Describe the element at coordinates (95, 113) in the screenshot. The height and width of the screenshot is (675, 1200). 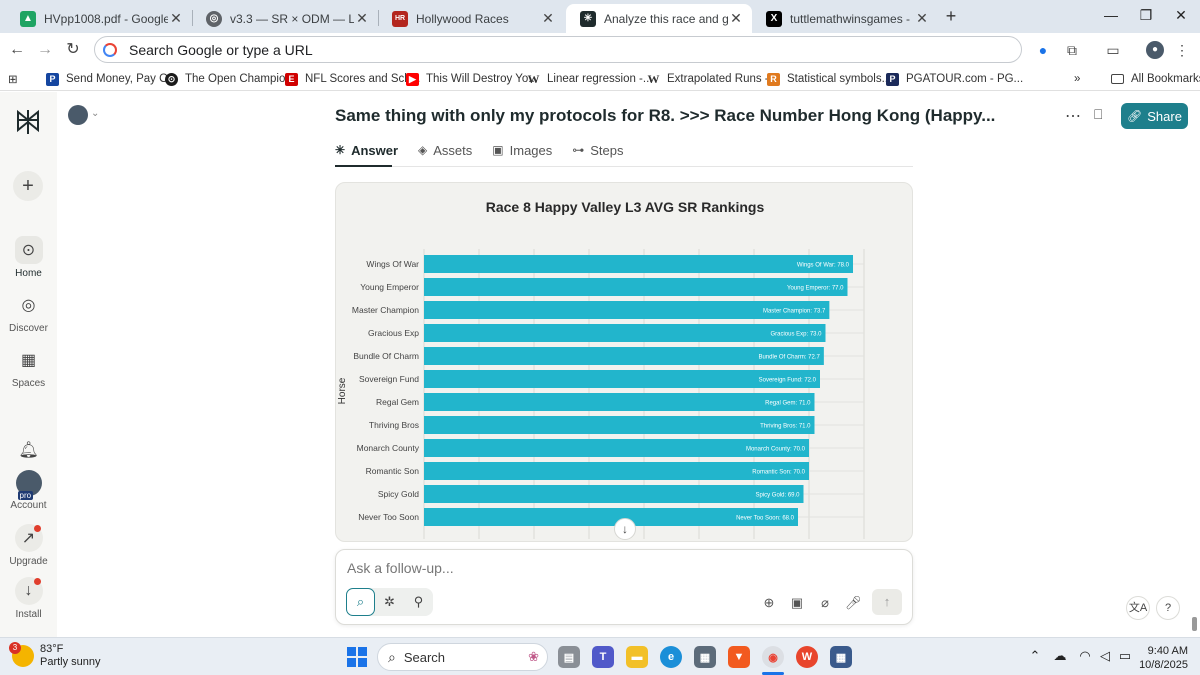
I see `chevron-down-icon: ⌄` at that location.